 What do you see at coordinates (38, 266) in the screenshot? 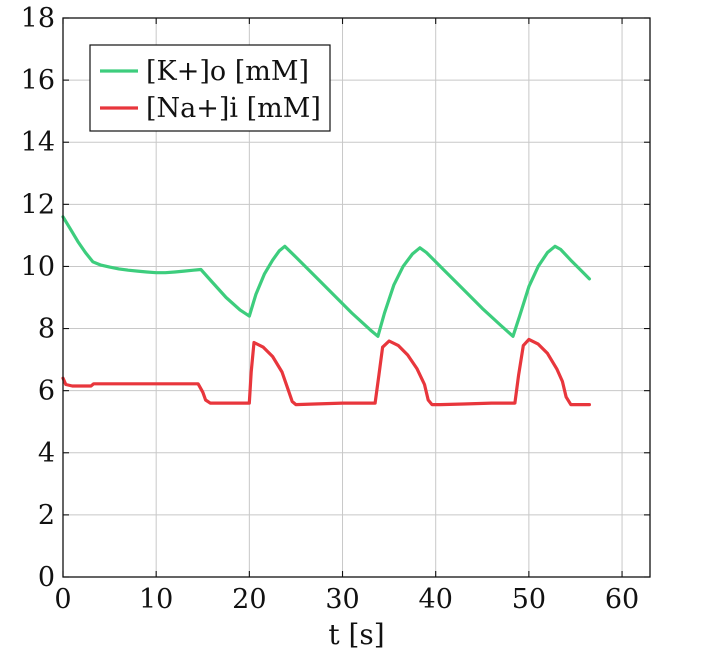
I see `y-tick-label: 10` at bounding box center [38, 266].